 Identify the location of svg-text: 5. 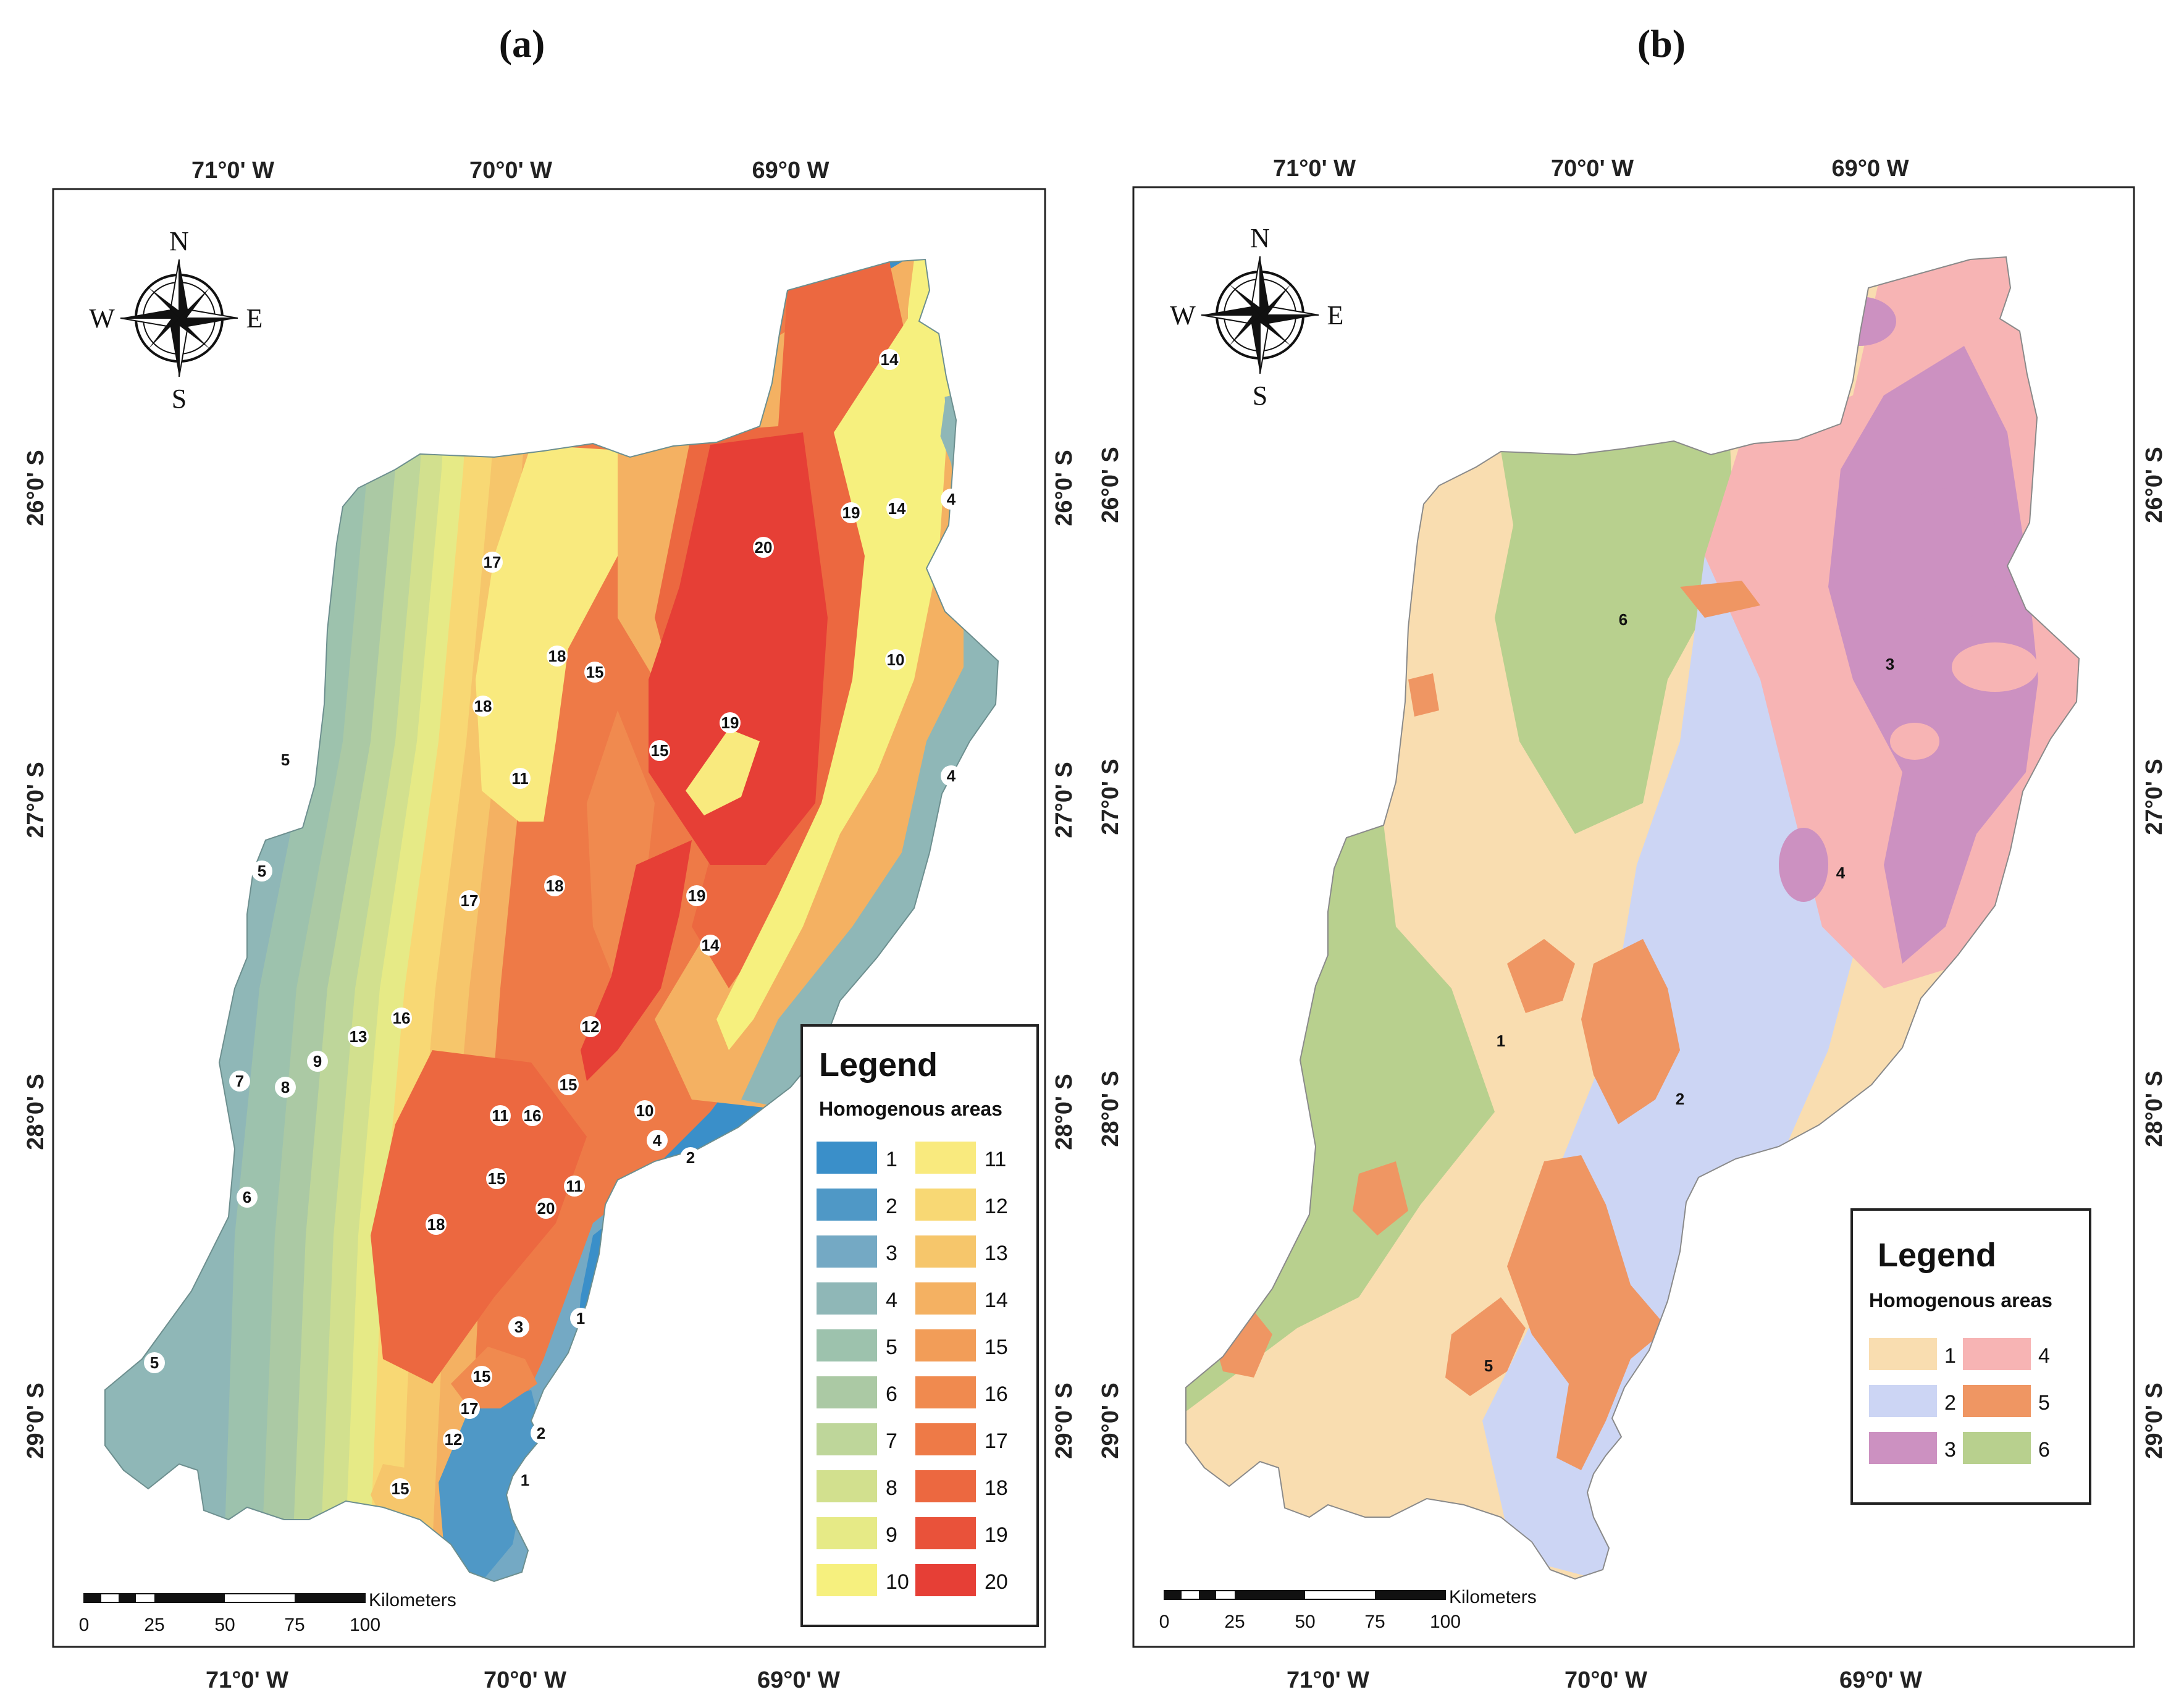
(154, 1362).